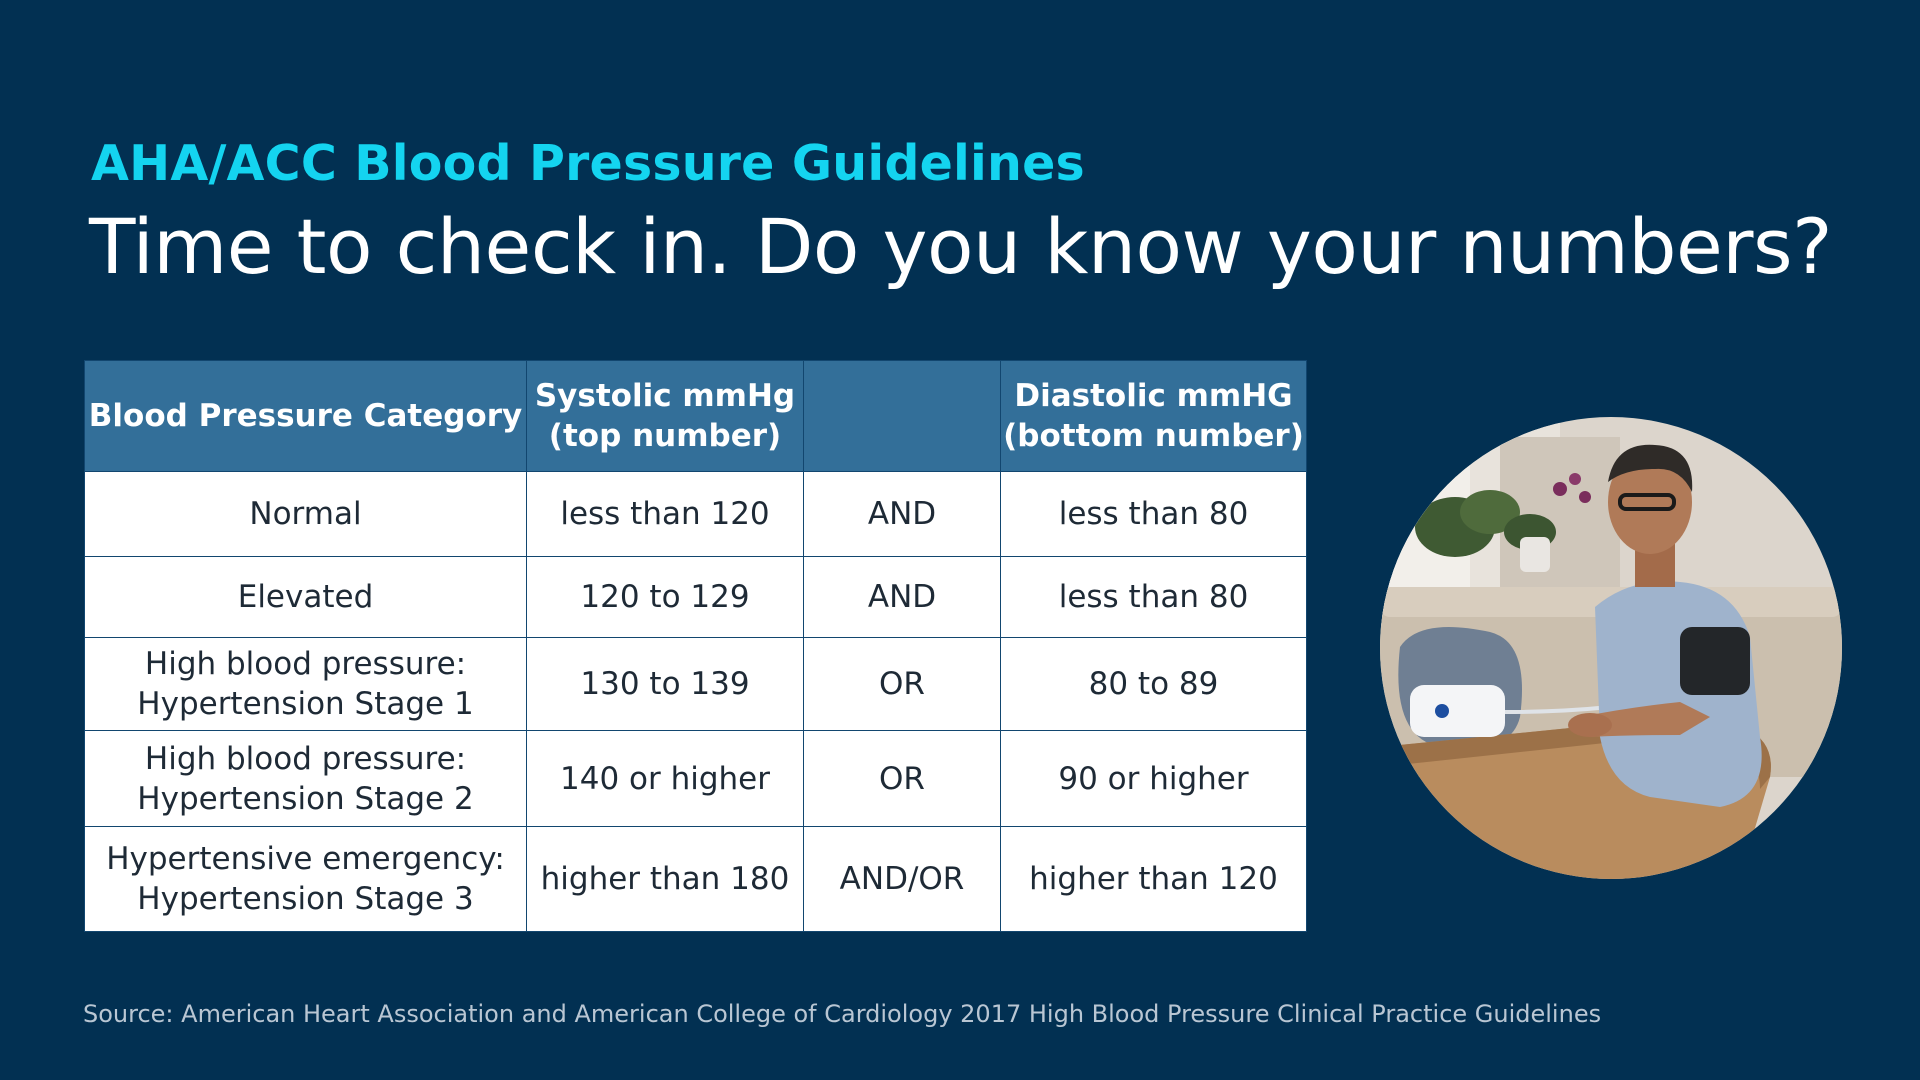 Image resolution: width=1920 pixels, height=1080 pixels. I want to click on category-line2: Hypertension Stage 1, so click(305, 704).